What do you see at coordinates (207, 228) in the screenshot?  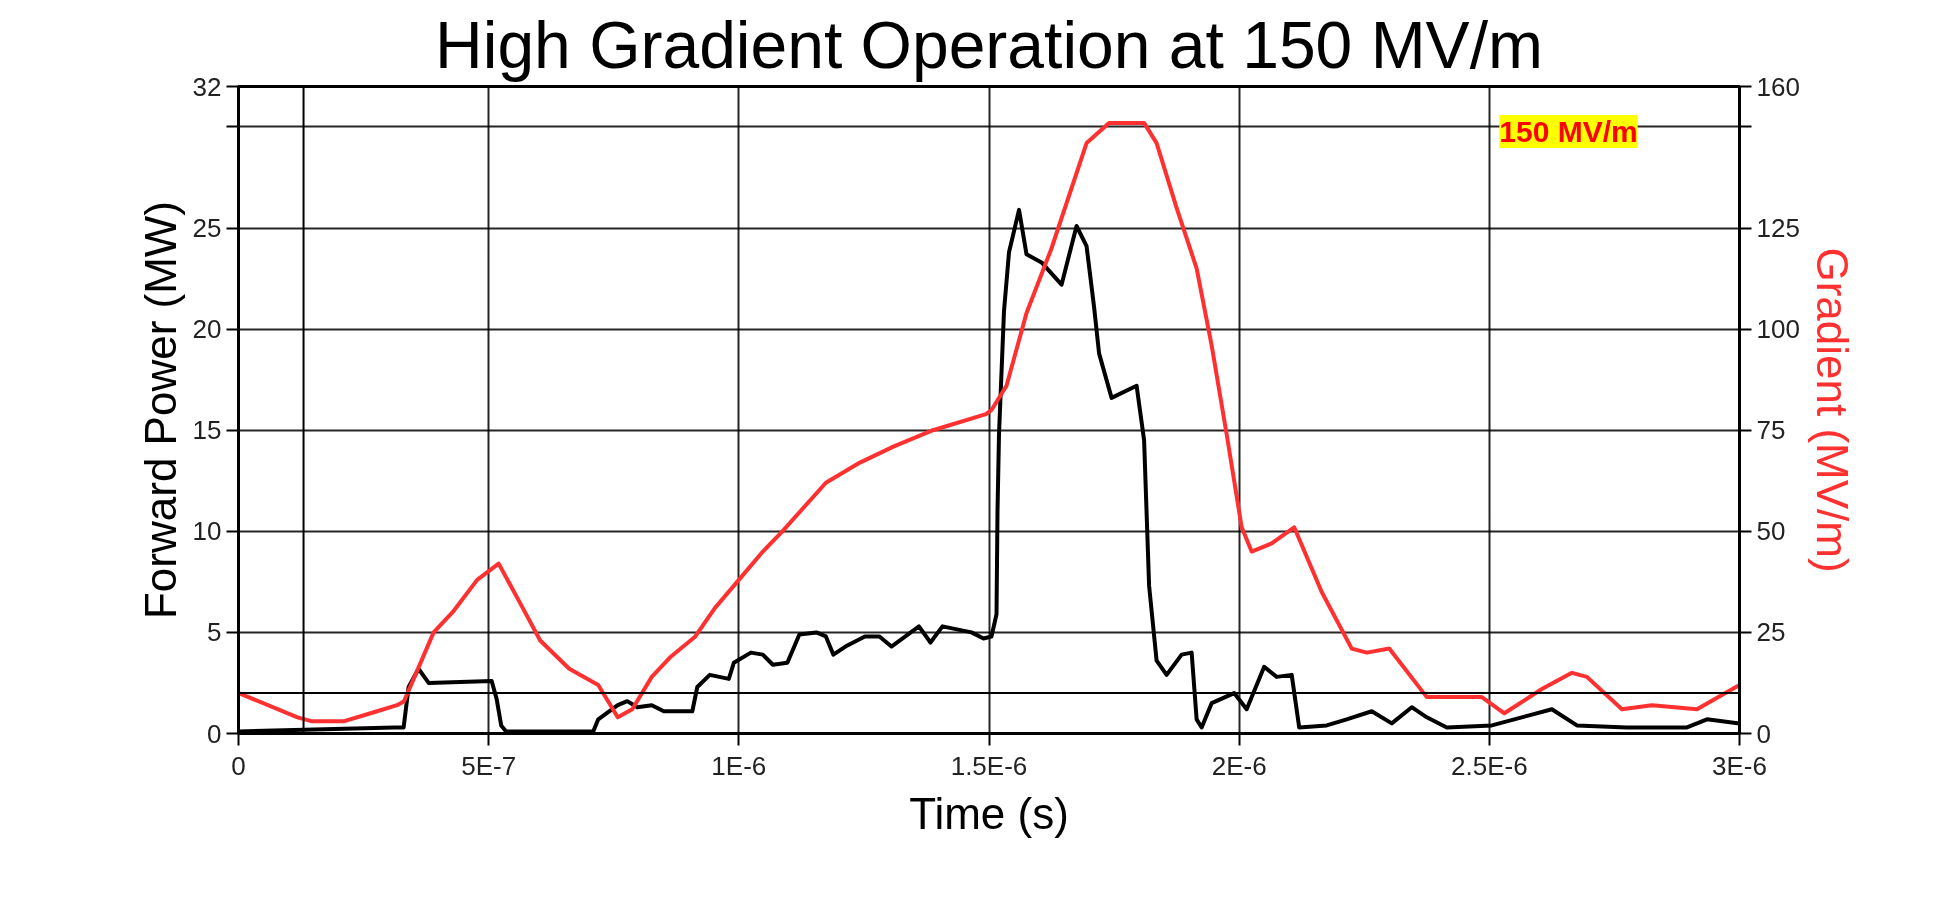 I see `y-tick-label: 25` at bounding box center [207, 228].